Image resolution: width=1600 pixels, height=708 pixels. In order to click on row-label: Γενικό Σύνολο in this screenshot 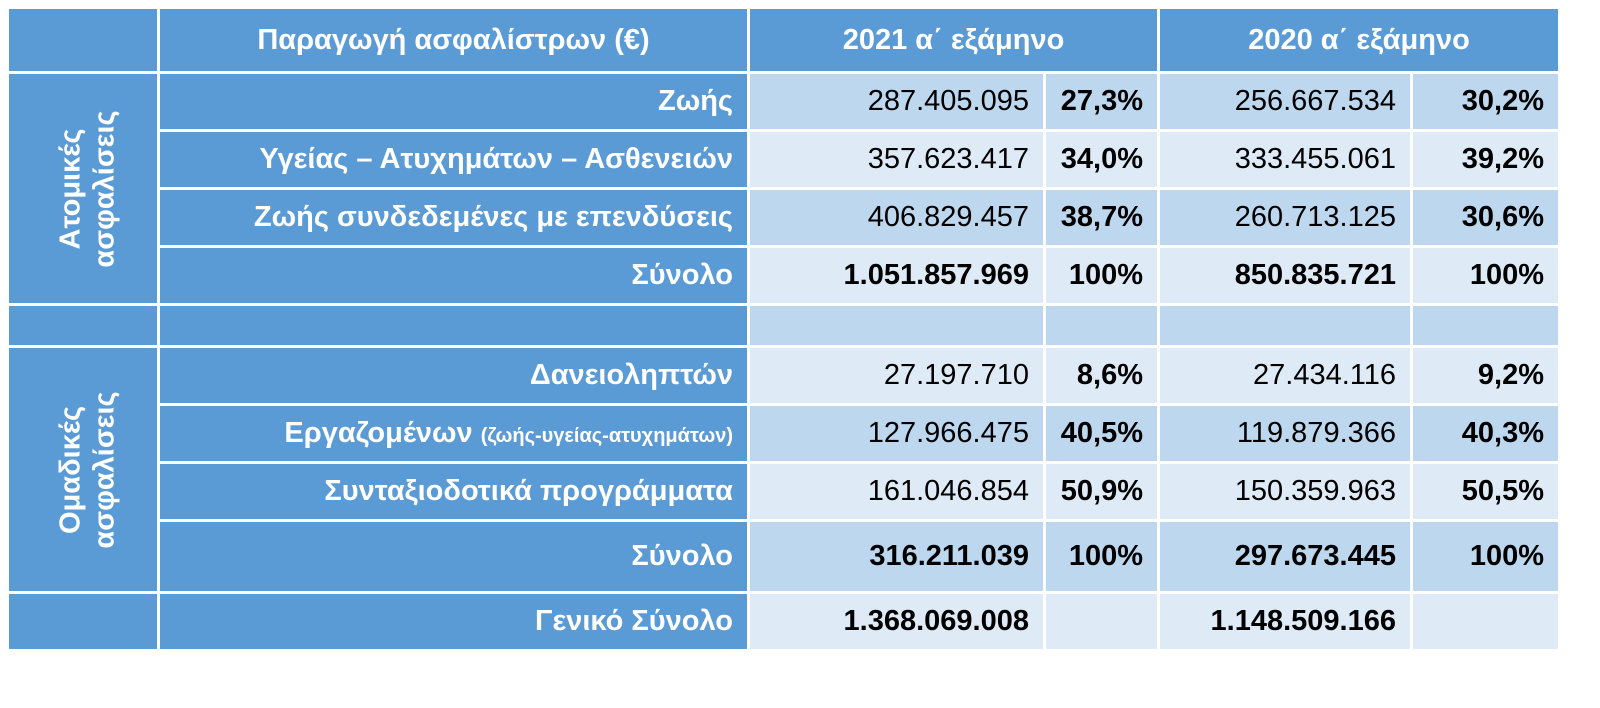, I will do `click(453, 621)`.